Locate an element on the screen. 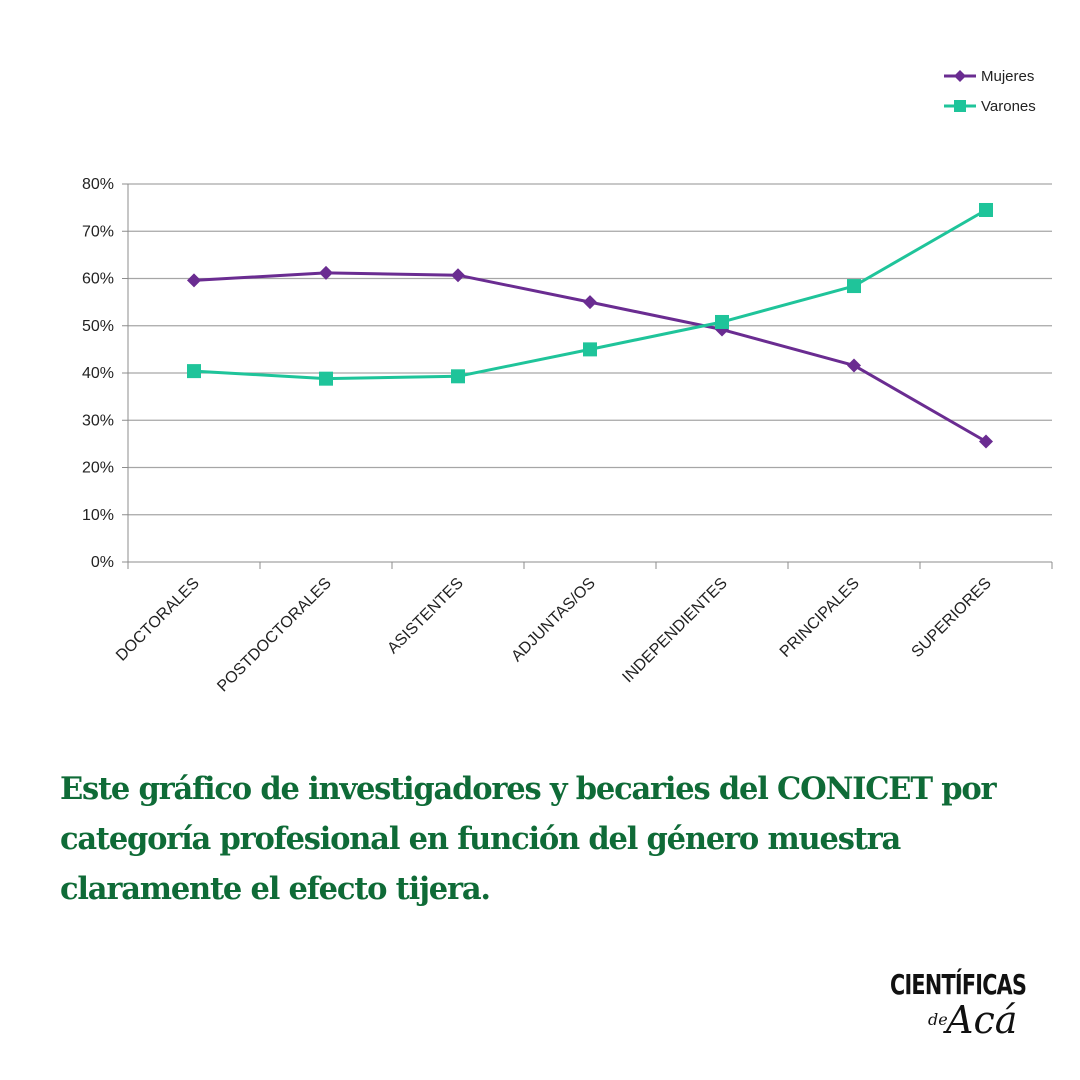  x-tick-label: POSTDOCTORALES is located at coordinates (274, 635).